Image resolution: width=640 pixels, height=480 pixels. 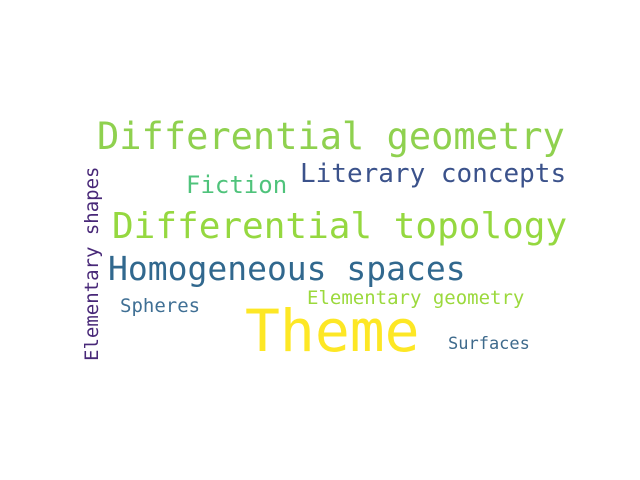 What do you see at coordinates (160, 306) in the screenshot?
I see `word-spheres: Spheres` at bounding box center [160, 306].